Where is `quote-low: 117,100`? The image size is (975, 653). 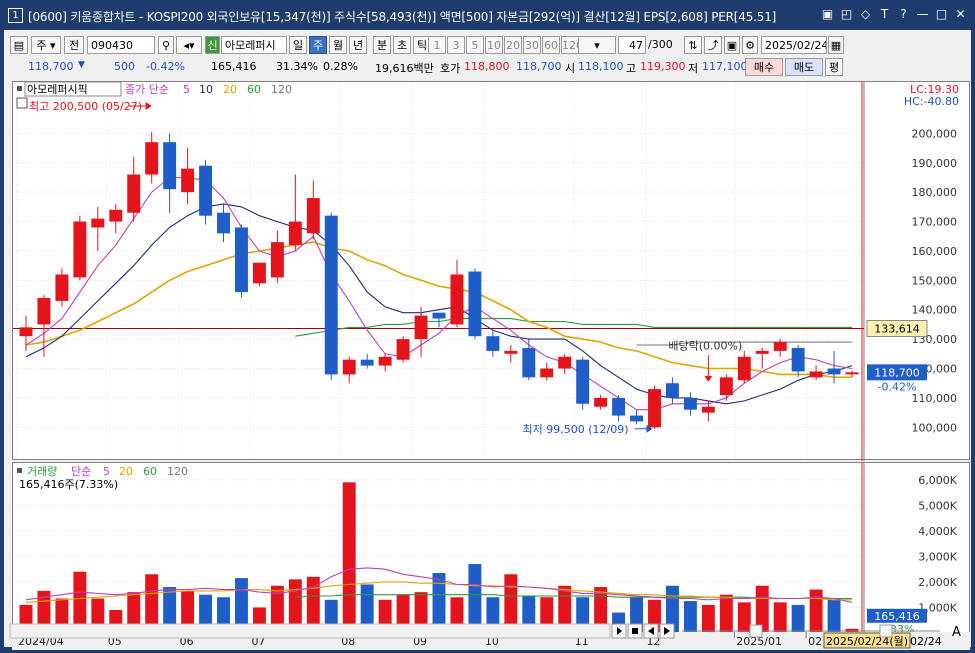 quote-low: 117,100 is located at coordinates (725, 66).